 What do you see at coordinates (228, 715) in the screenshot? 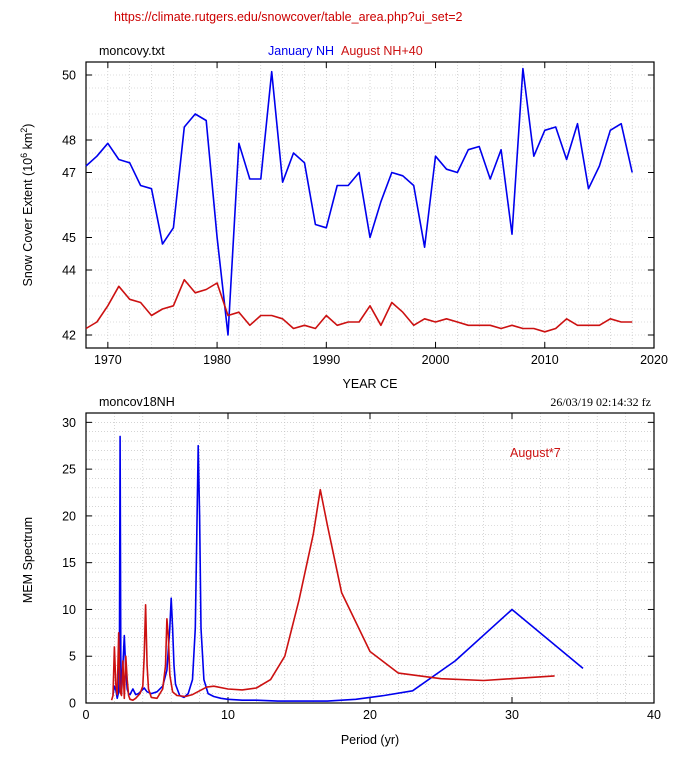
I see `x-tick-label: 10` at bounding box center [228, 715].